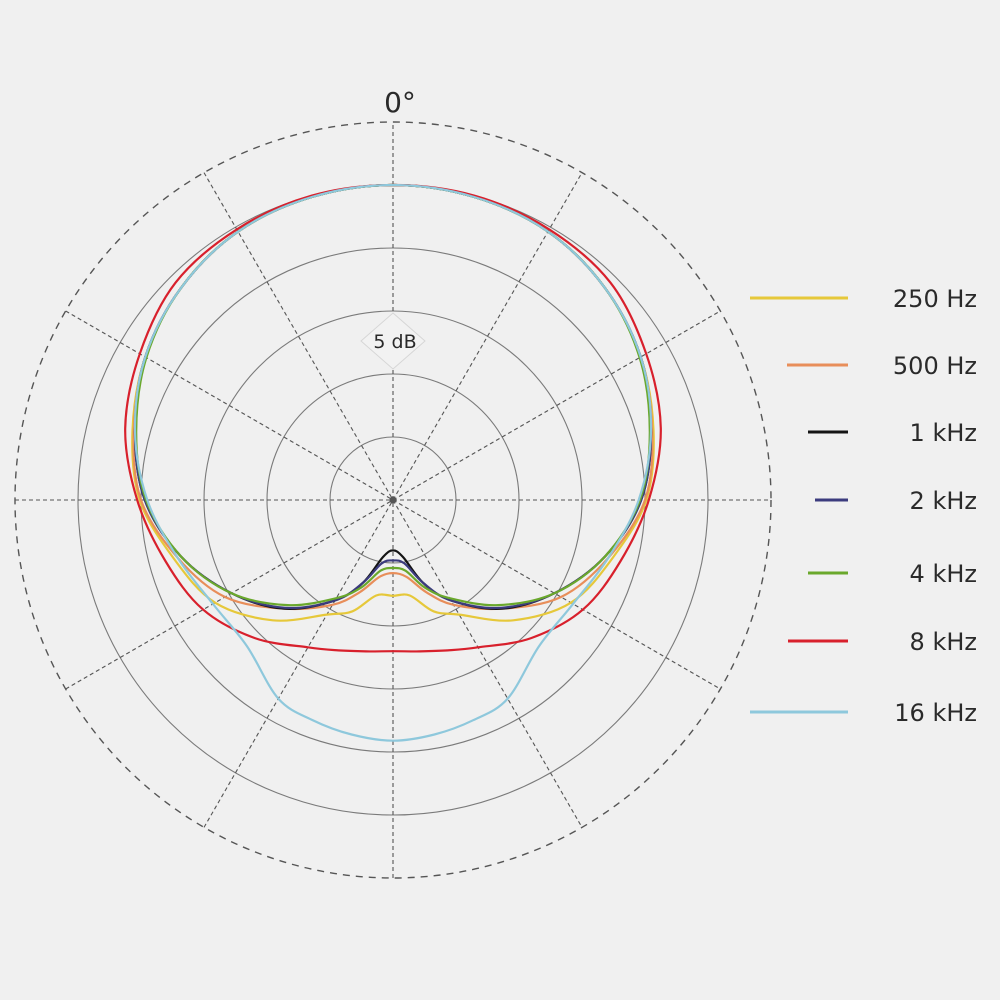  Describe the element at coordinates (943, 501) in the screenshot. I see `legend-label: 2 kHz` at that location.